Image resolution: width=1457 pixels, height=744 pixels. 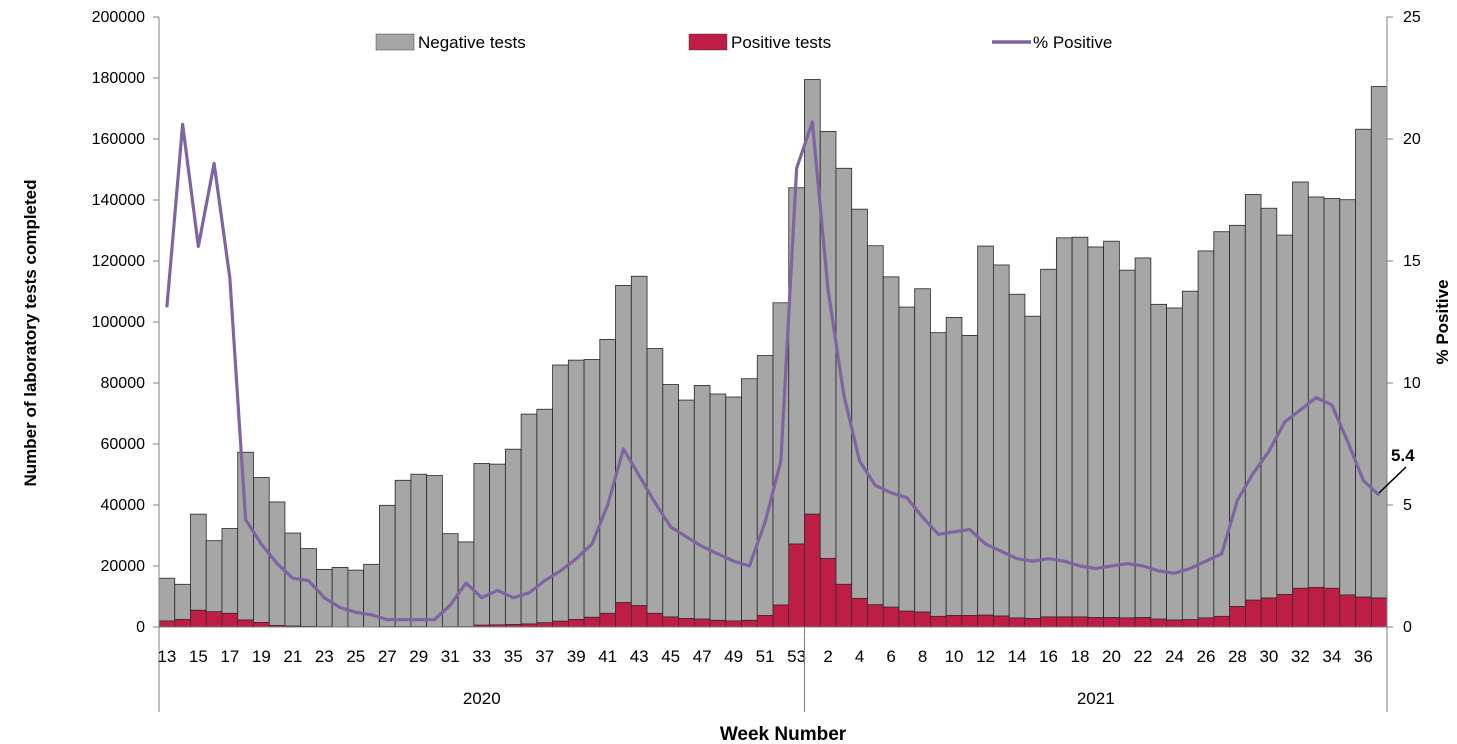 I want to click on y-tick-label-left: 60000, so click(x=123, y=444).